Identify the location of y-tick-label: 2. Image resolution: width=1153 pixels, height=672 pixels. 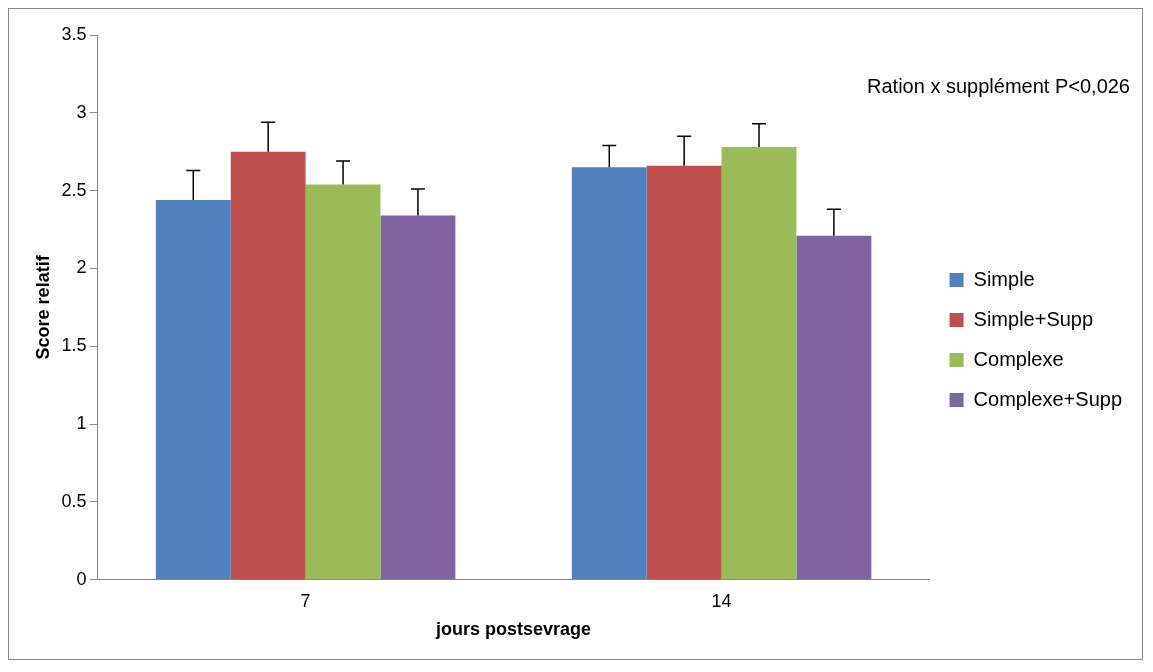
(81, 267).